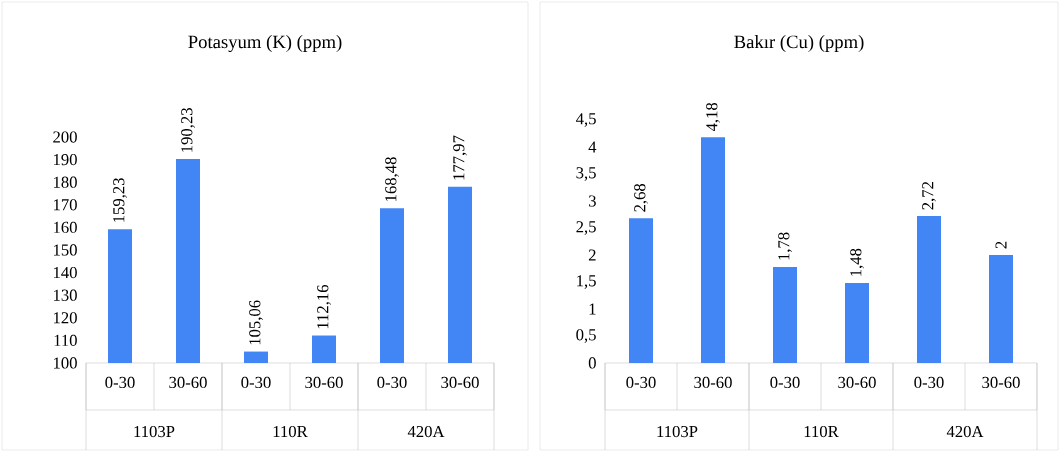 Image resolution: width=1060 pixels, height=452 pixels. I want to click on y-tick-label: 130, so click(65, 295).